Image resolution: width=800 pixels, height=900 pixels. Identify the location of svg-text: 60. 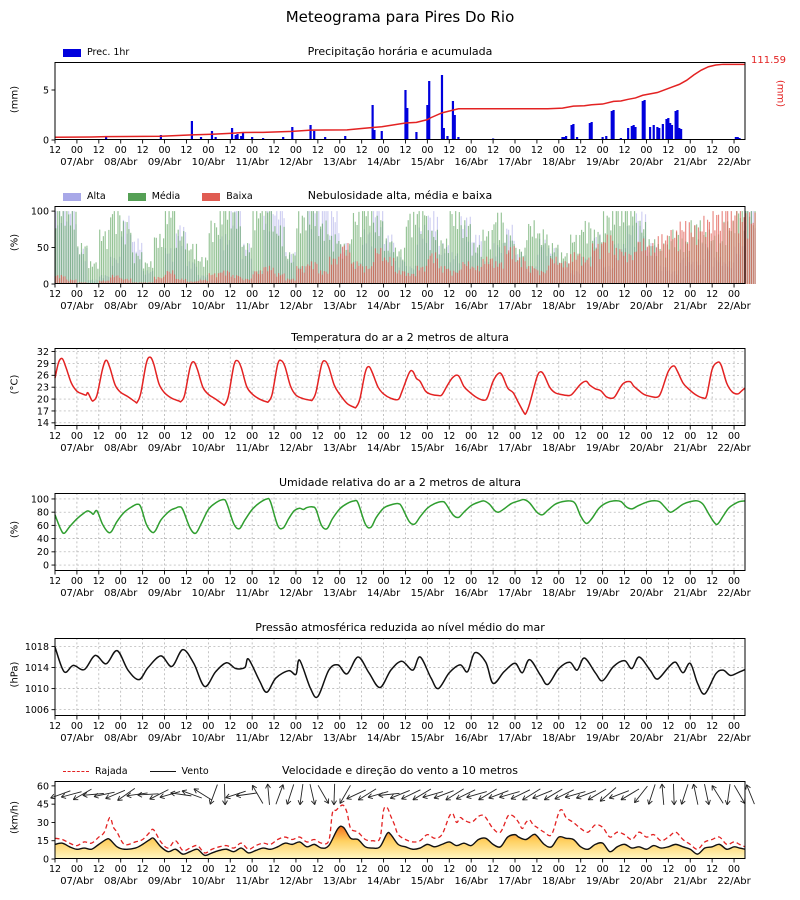
(43, 786).